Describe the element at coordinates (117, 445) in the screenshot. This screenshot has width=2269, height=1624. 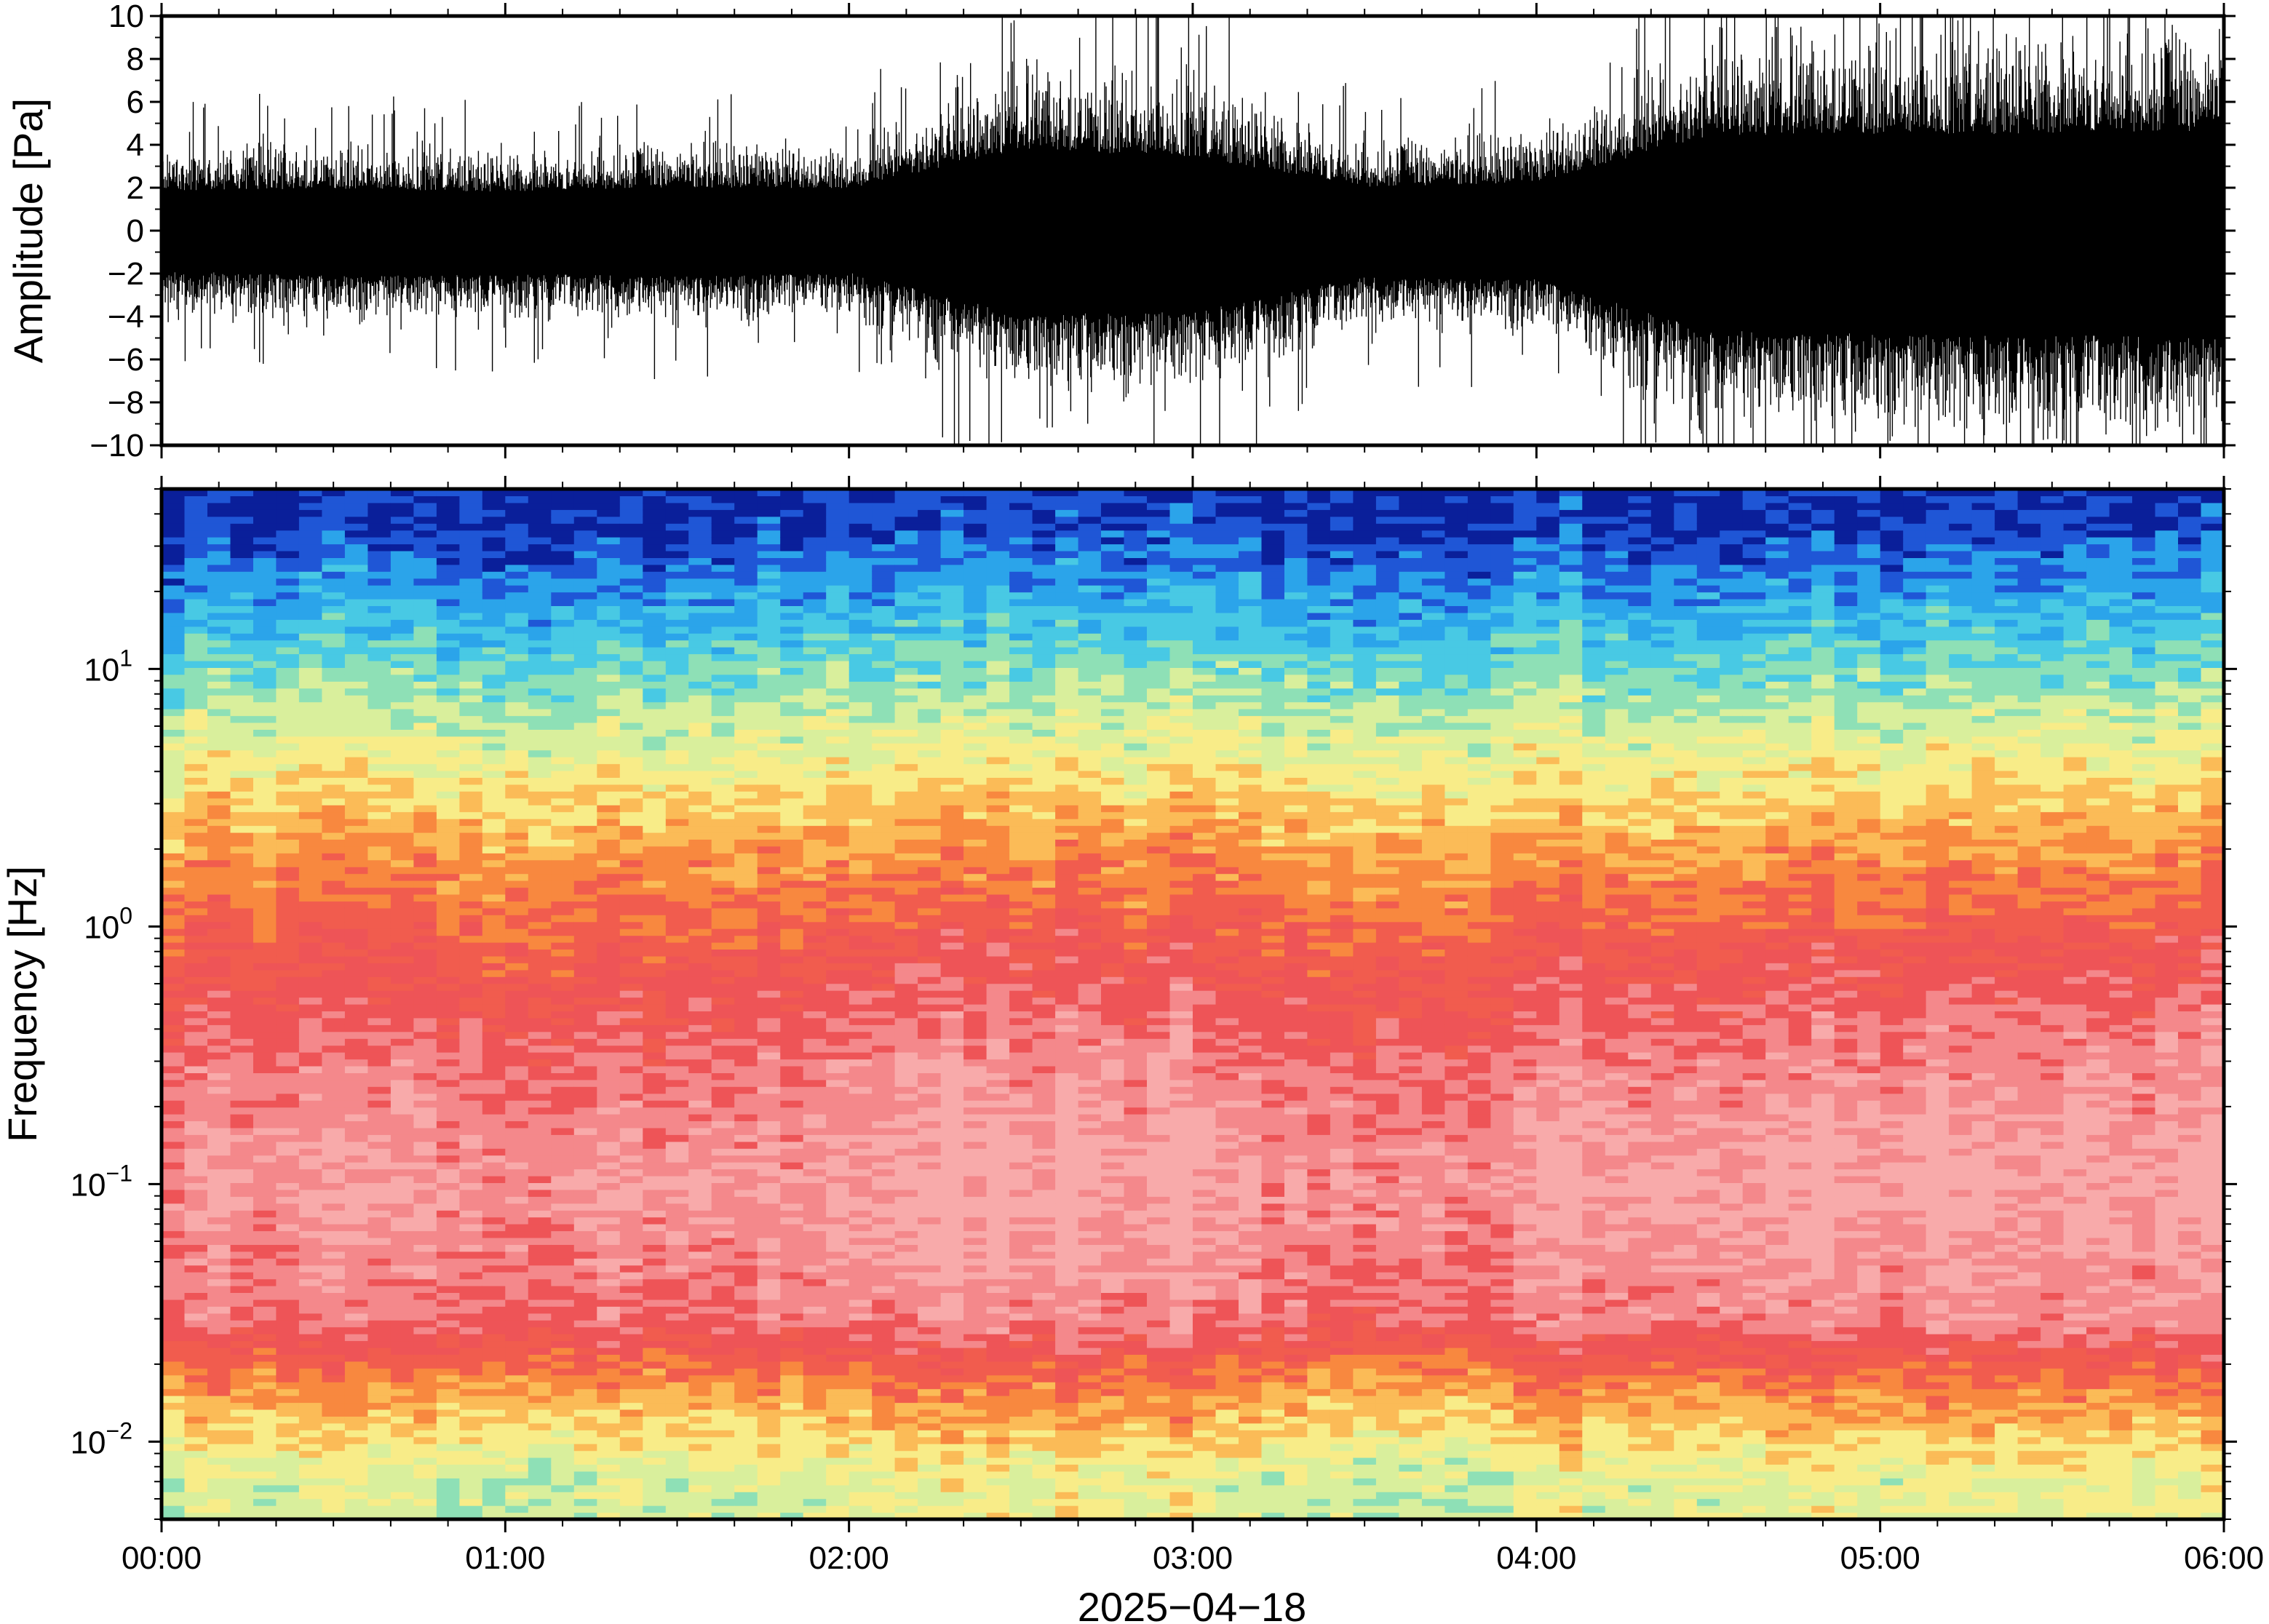
I see `waveform-ytick-label: −10` at that location.